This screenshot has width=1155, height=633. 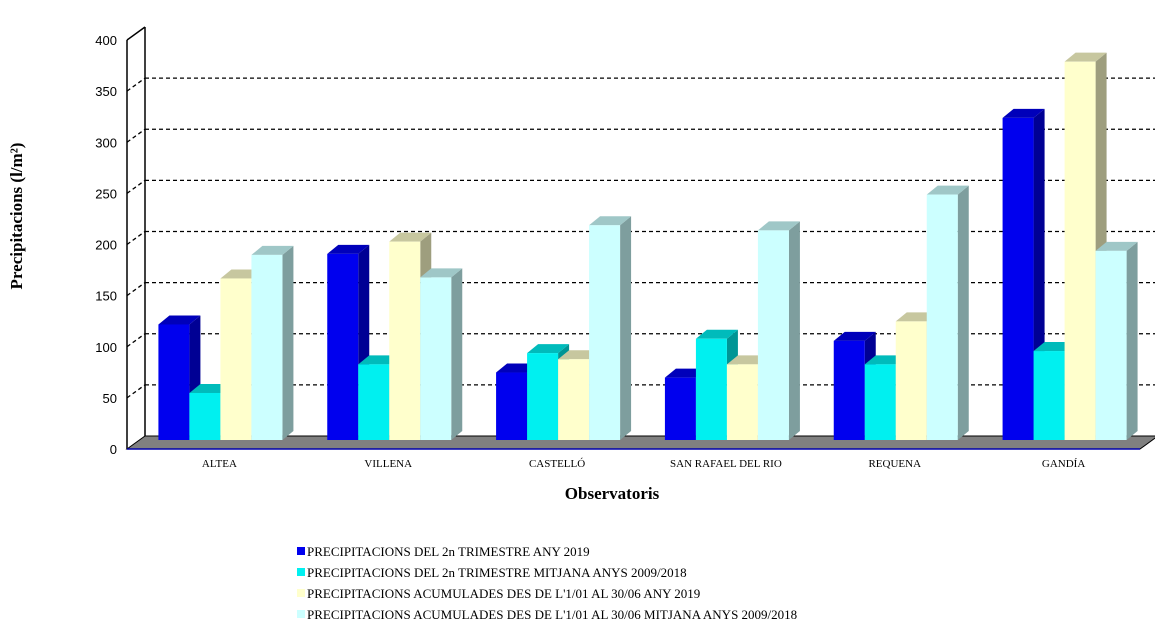 What do you see at coordinates (110, 398) in the screenshot?
I see `y-tick-label: 50` at bounding box center [110, 398].